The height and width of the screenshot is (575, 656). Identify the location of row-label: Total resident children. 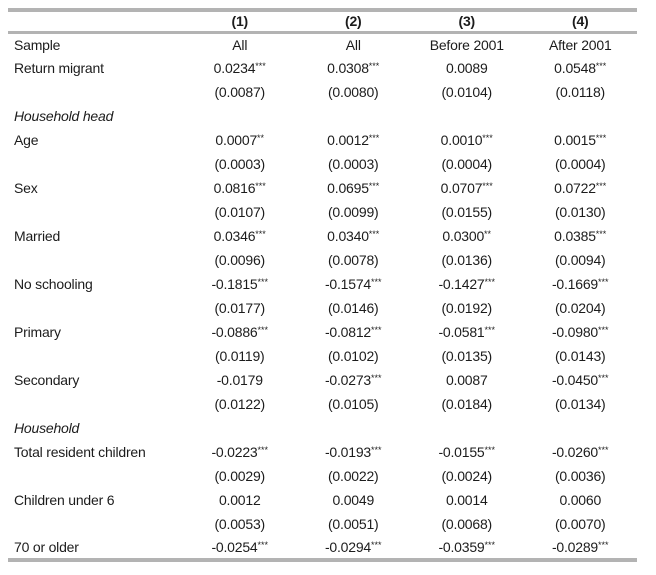
(80, 452).